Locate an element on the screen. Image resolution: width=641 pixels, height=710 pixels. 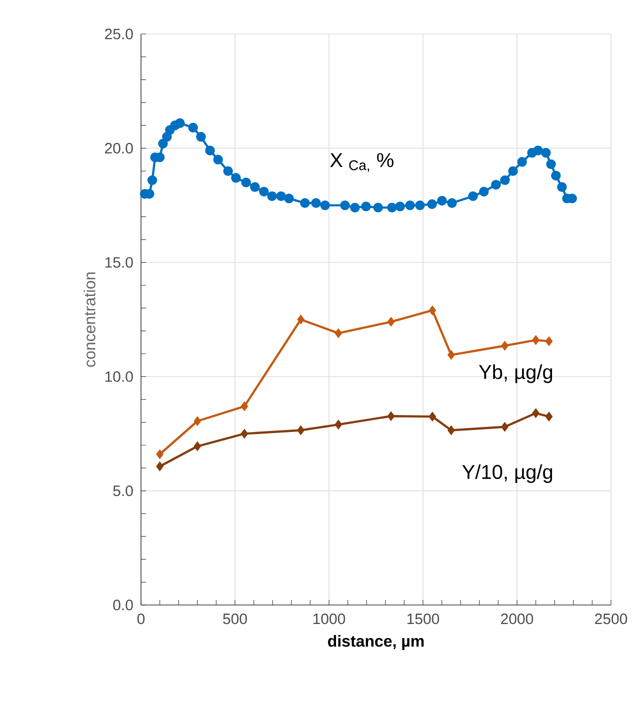
x-tick-label: 1500 is located at coordinates (423, 619).